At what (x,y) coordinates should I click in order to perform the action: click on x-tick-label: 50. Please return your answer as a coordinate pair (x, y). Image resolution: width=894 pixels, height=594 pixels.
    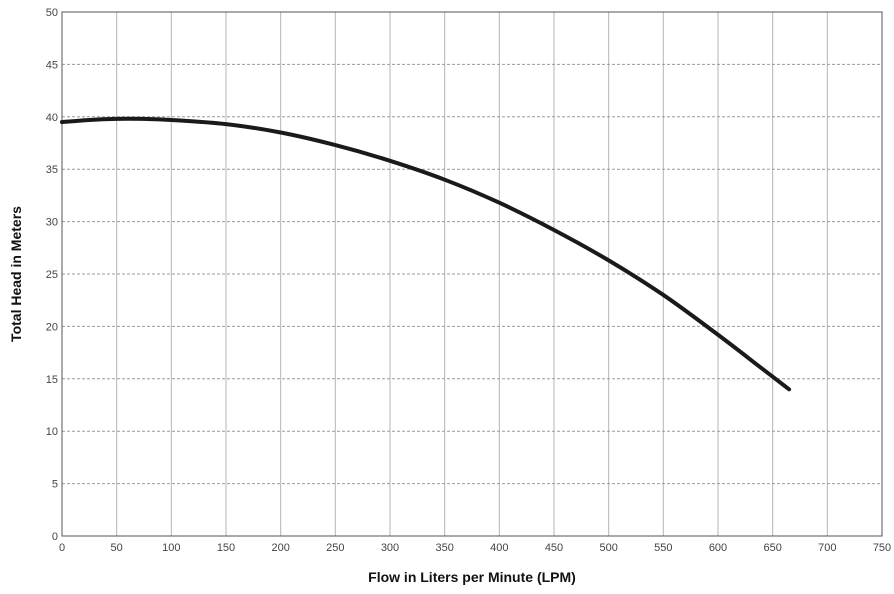
    Looking at the image, I should click on (117, 548).